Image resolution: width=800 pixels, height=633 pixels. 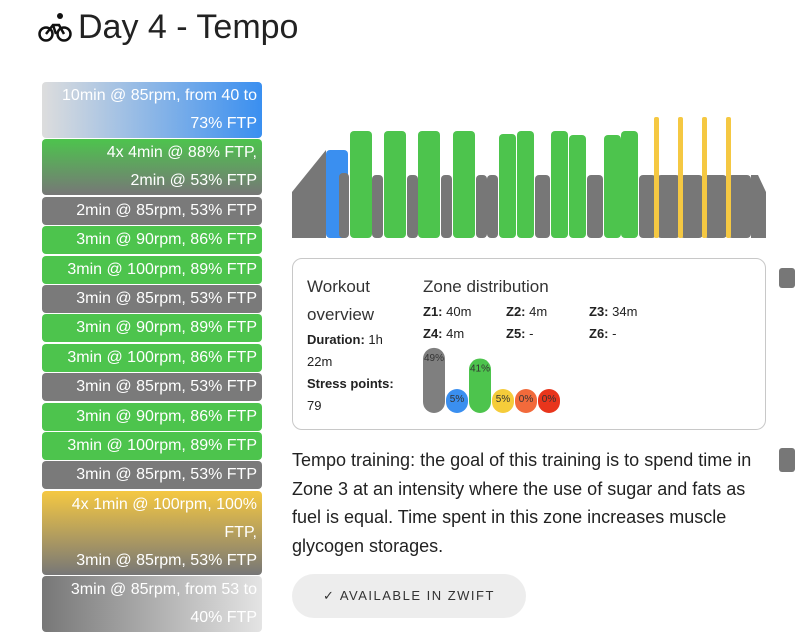 What do you see at coordinates (625, 311) in the screenshot?
I see `zone-value: 34m` at bounding box center [625, 311].